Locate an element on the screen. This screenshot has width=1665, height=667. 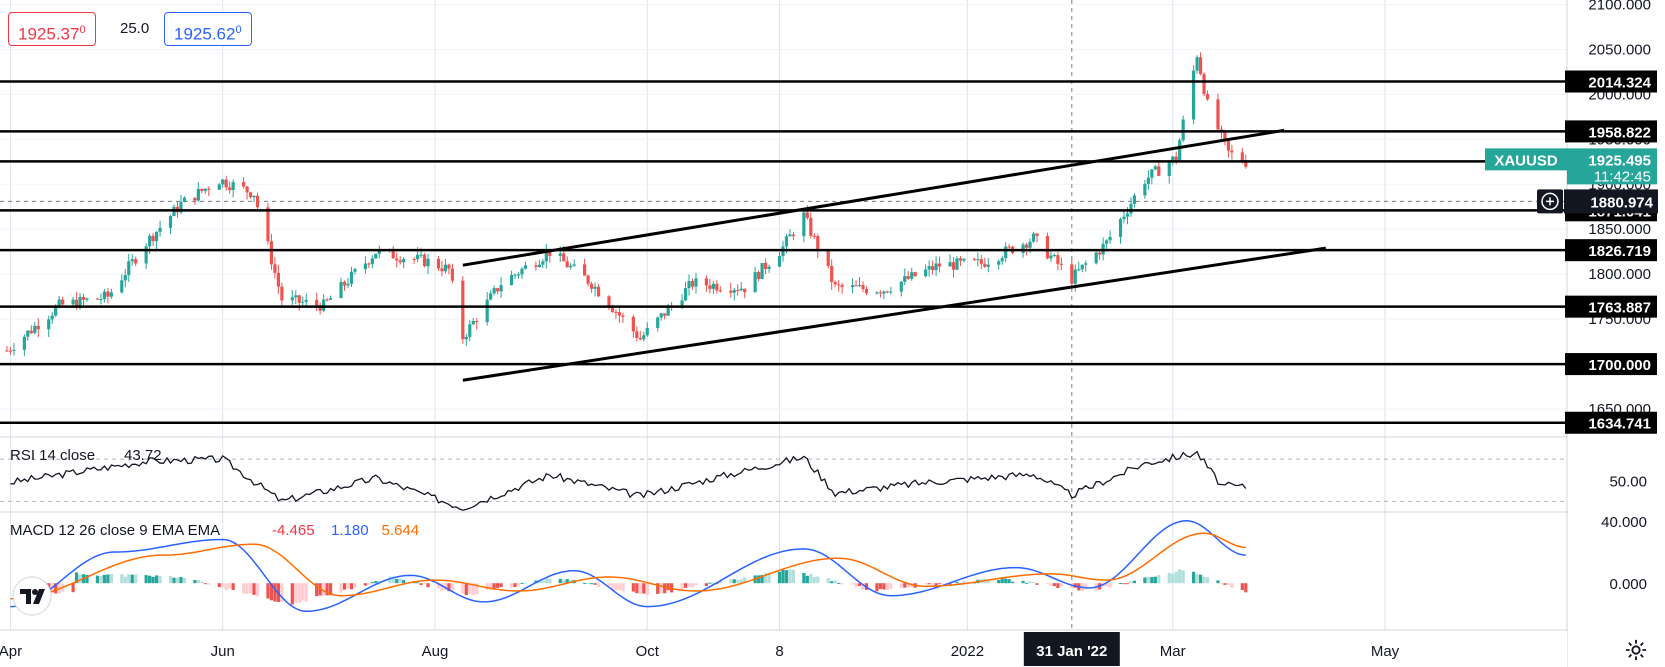
level-badge-label: 1763.887 is located at coordinates (1619, 308).